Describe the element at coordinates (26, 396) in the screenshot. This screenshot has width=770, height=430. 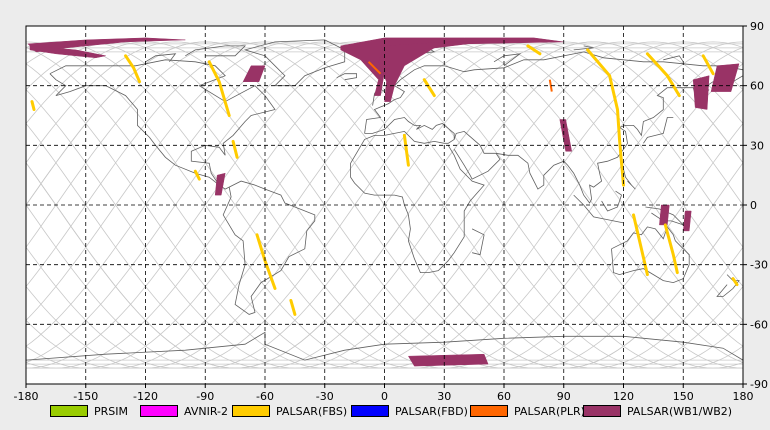
I see `x-tick-label: -180` at that location.